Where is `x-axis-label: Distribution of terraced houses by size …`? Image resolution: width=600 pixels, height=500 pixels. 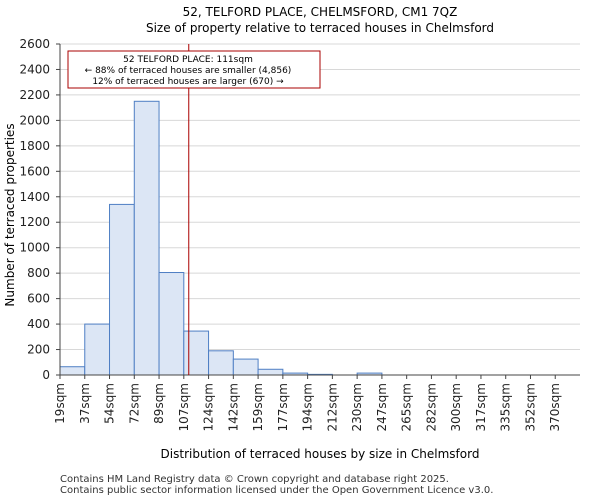 x-axis-label: Distribution of terraced houses by size … is located at coordinates (320, 454).